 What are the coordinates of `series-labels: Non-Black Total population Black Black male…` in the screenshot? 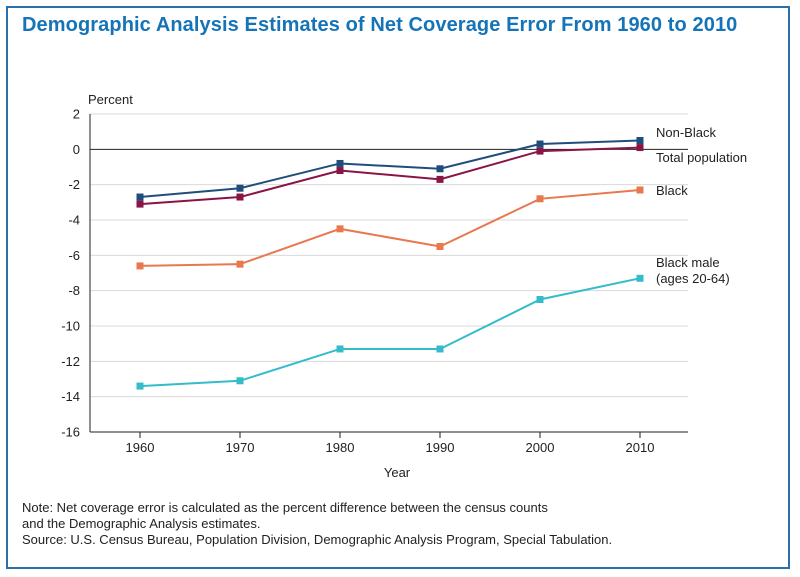 It's located at (701, 205).